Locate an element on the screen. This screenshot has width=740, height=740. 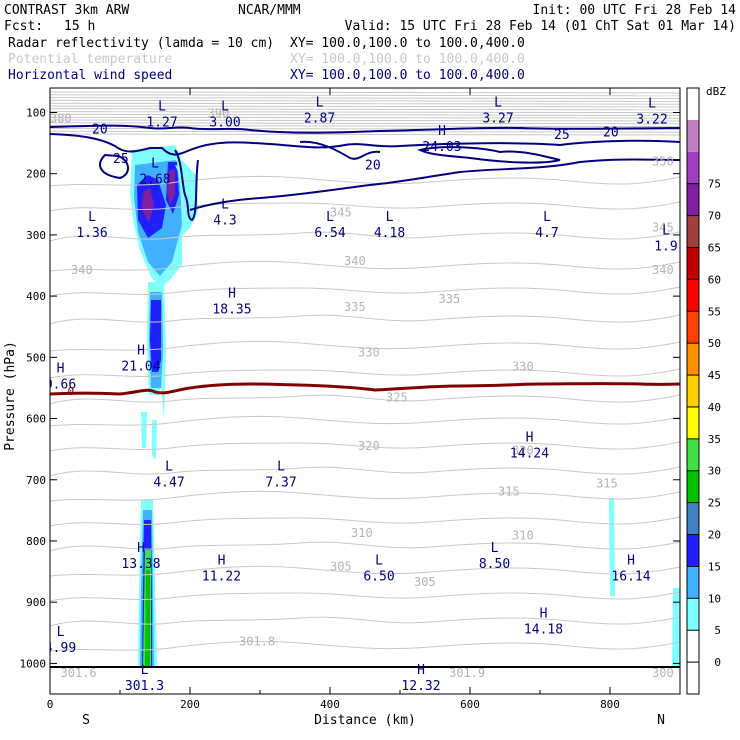
colorbar-level-label: 10 is located at coordinates (714, 598).